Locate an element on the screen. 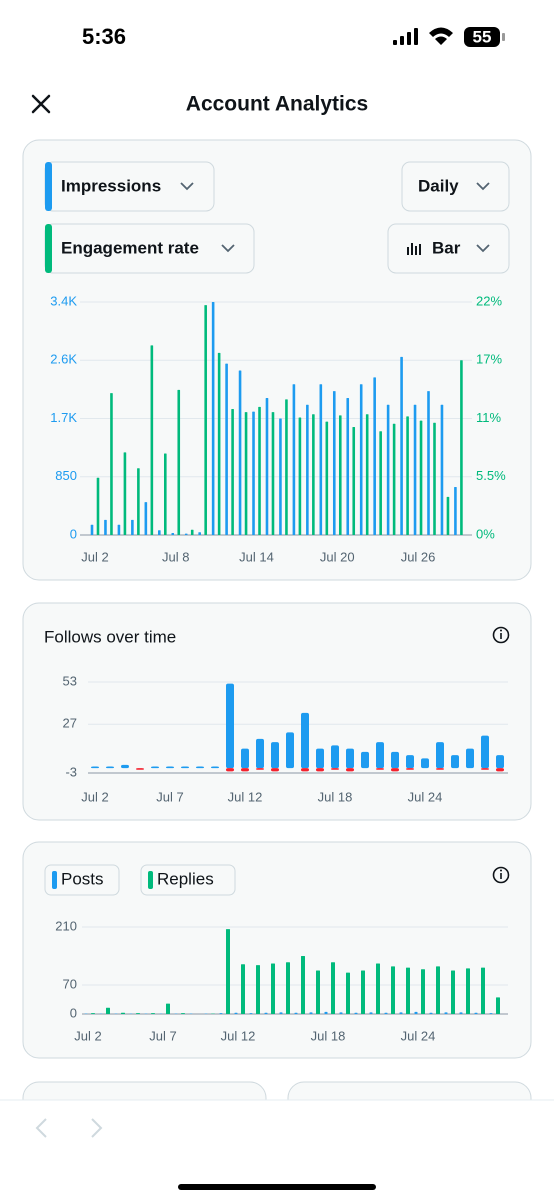  y-tick-label: 53 is located at coordinates (70, 680).